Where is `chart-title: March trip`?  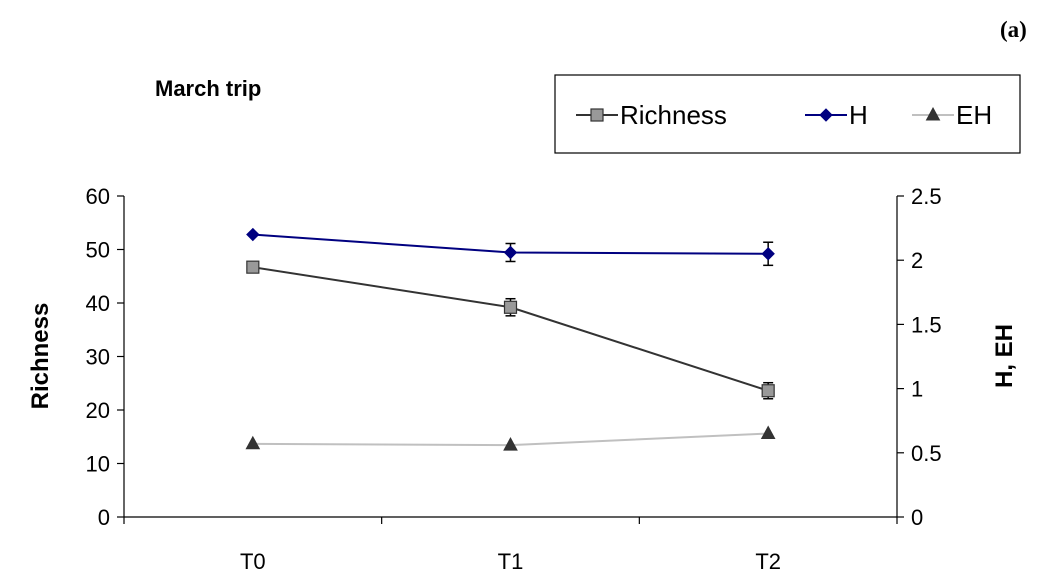
chart-title: March trip is located at coordinates (208, 88).